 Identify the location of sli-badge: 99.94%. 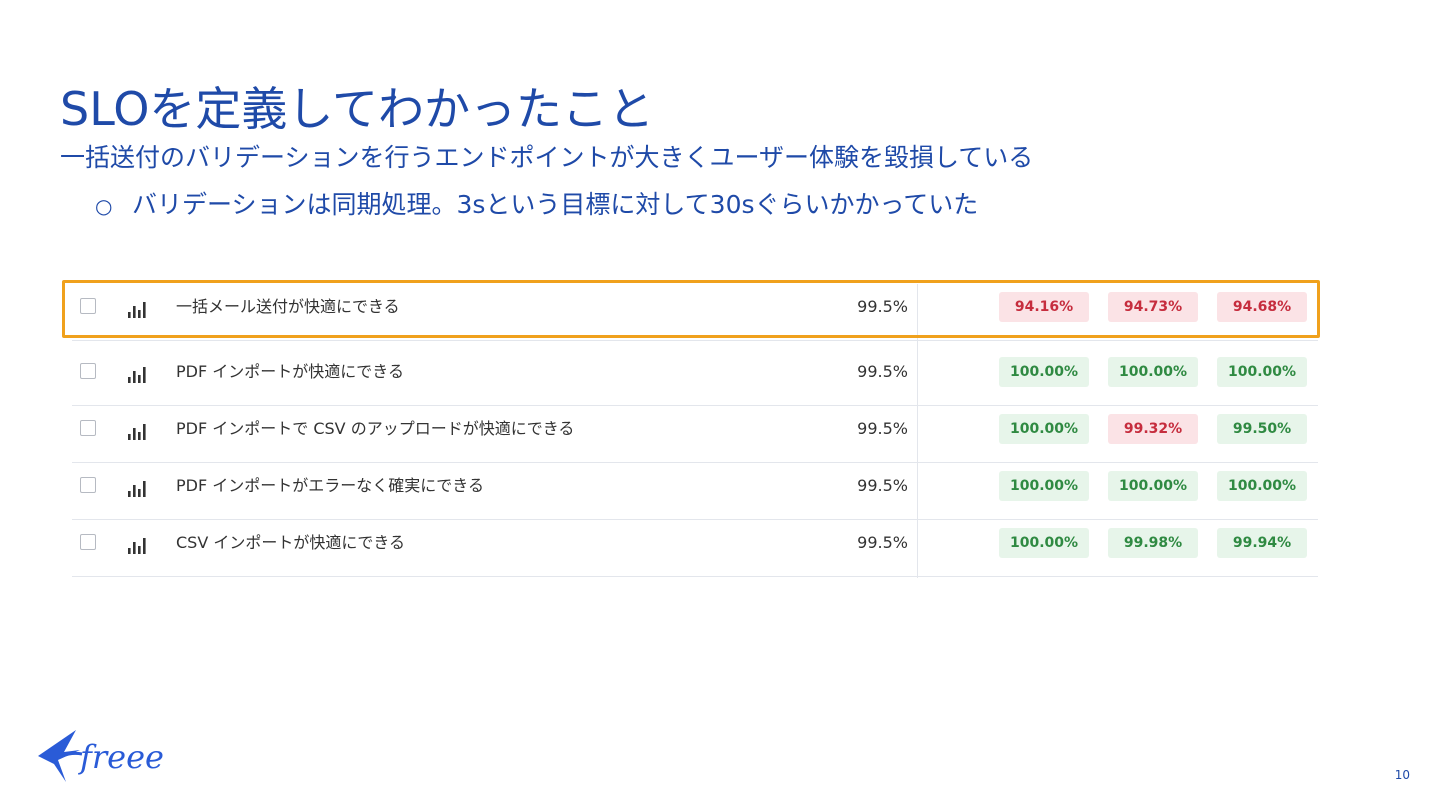
(1262, 543).